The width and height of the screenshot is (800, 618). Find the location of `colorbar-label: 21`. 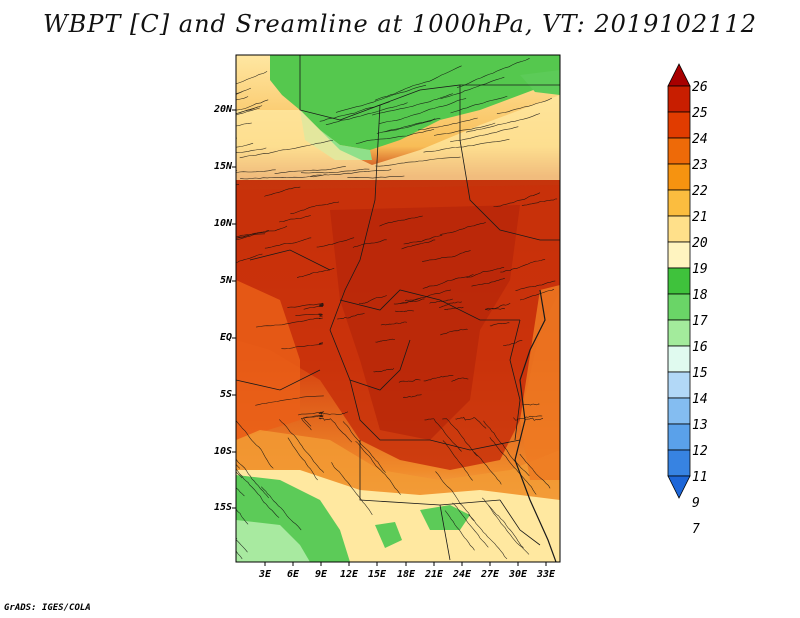

colorbar-label: 21 is located at coordinates (700, 217).